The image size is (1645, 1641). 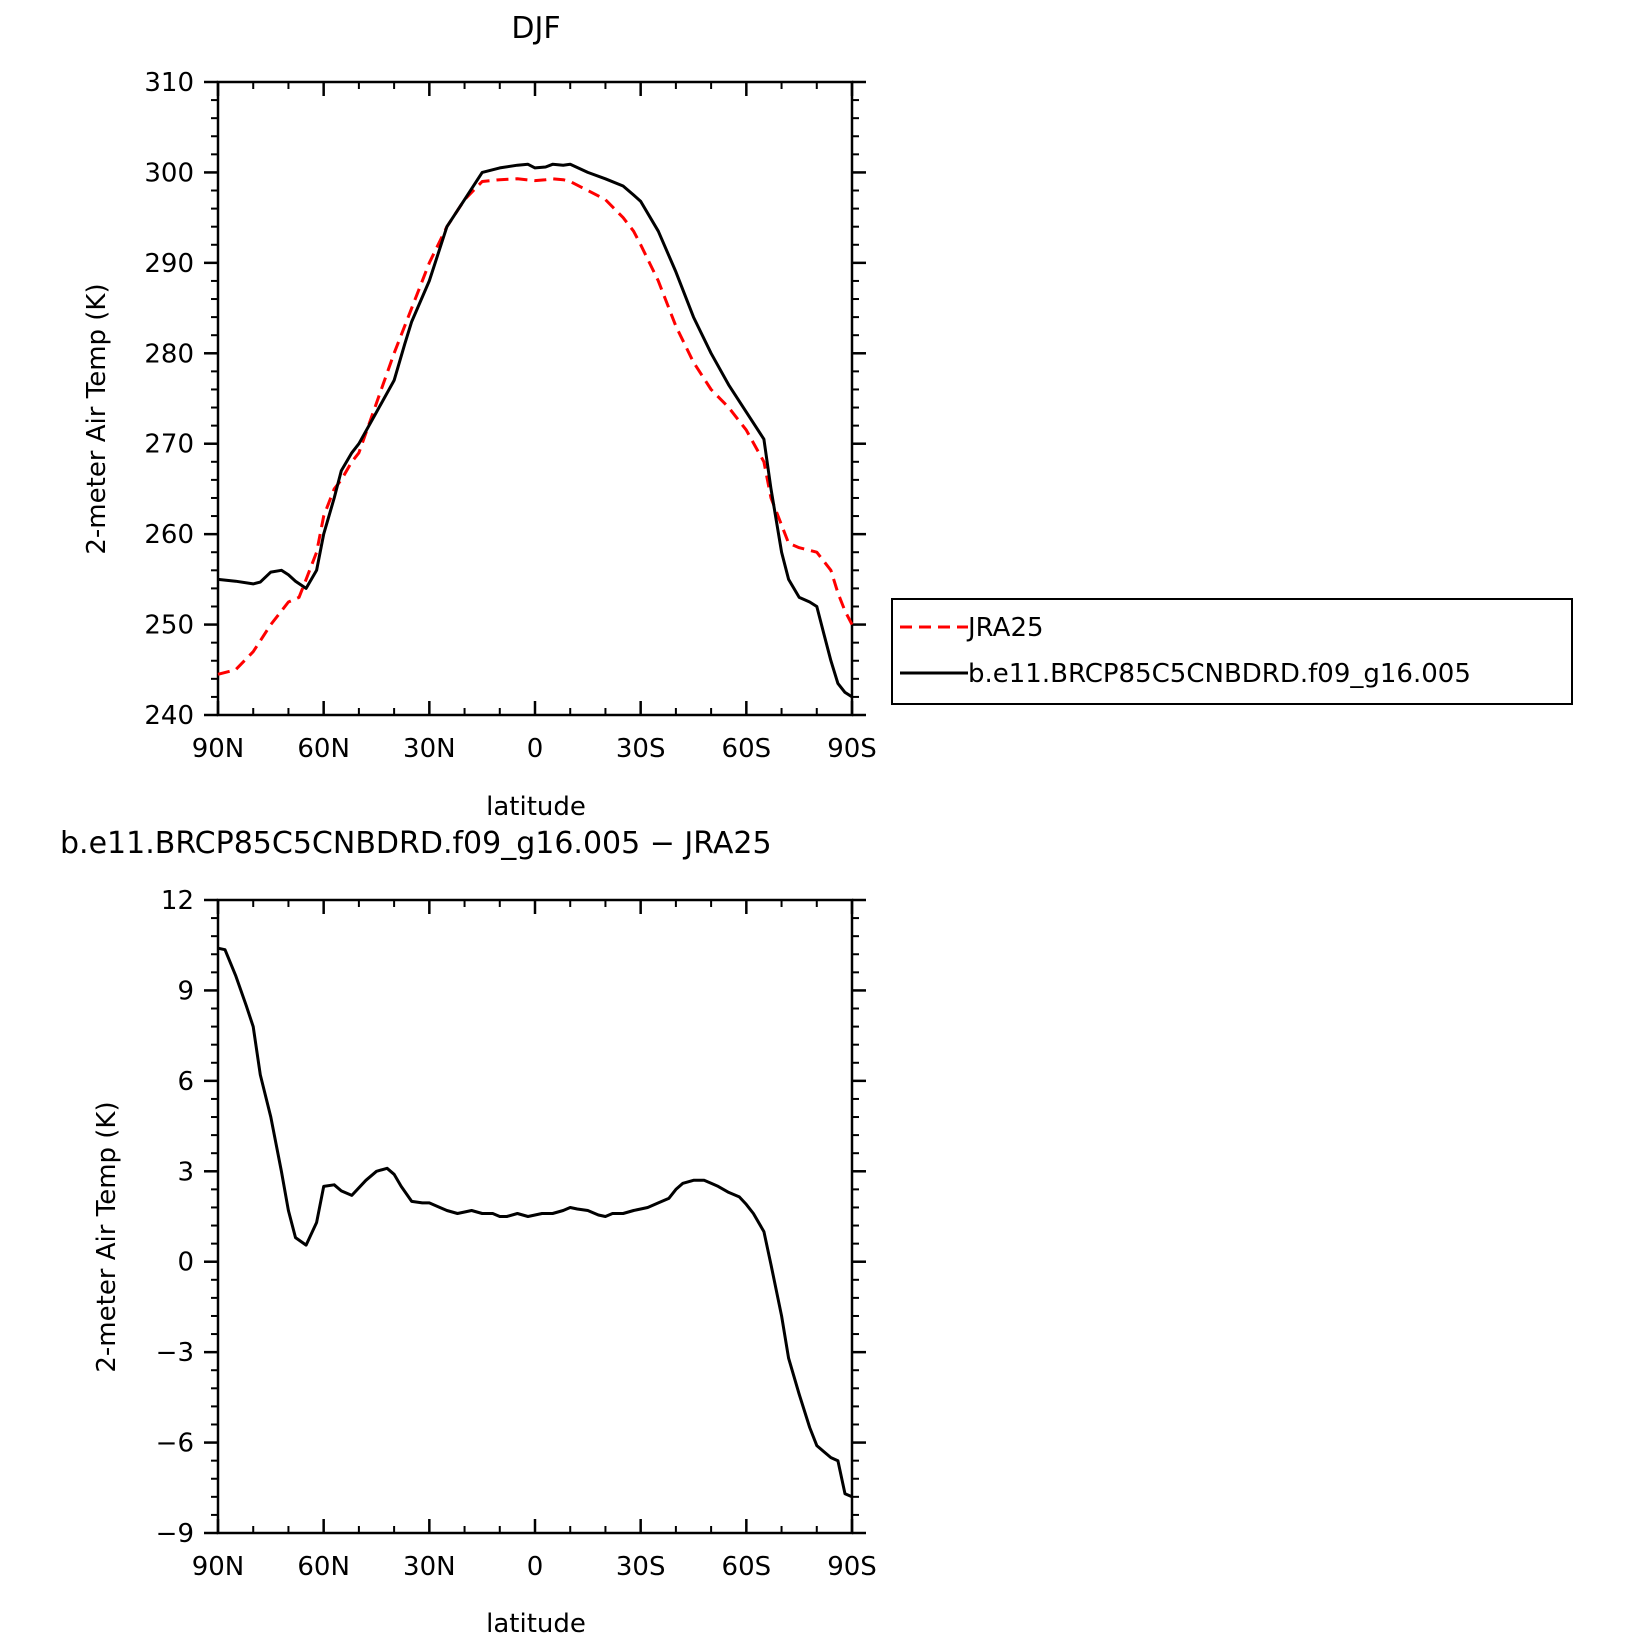 I want to click on bottom-x-axis-label: latitude, so click(x=536, y=1624).